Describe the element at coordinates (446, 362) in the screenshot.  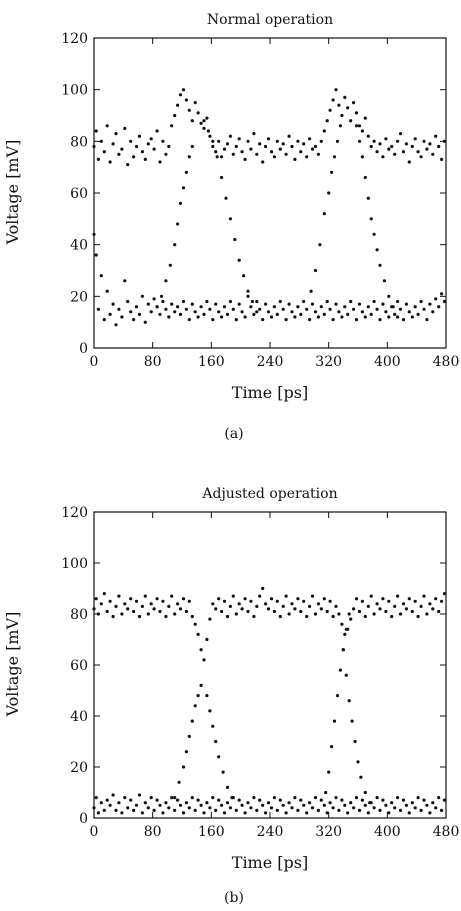
I see `x-tick-label: 480` at that location.